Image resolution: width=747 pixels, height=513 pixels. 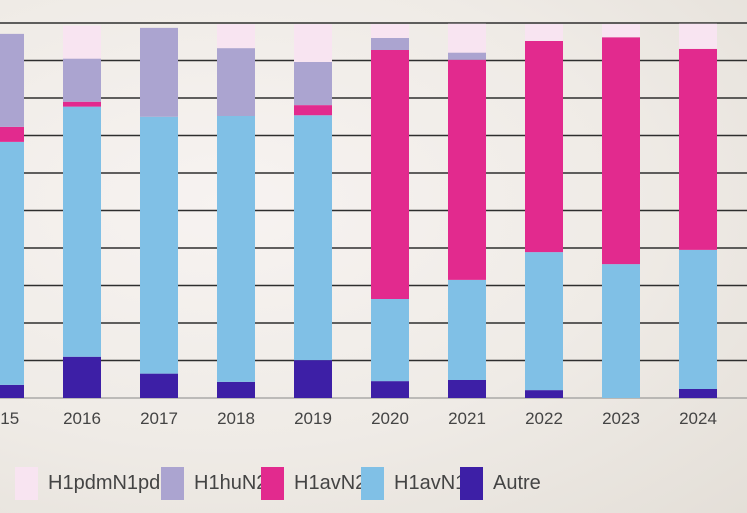 What do you see at coordinates (390, 31) in the screenshot?
I see `bar-segment-h1pdmn1pdm-2020` at bounding box center [390, 31].